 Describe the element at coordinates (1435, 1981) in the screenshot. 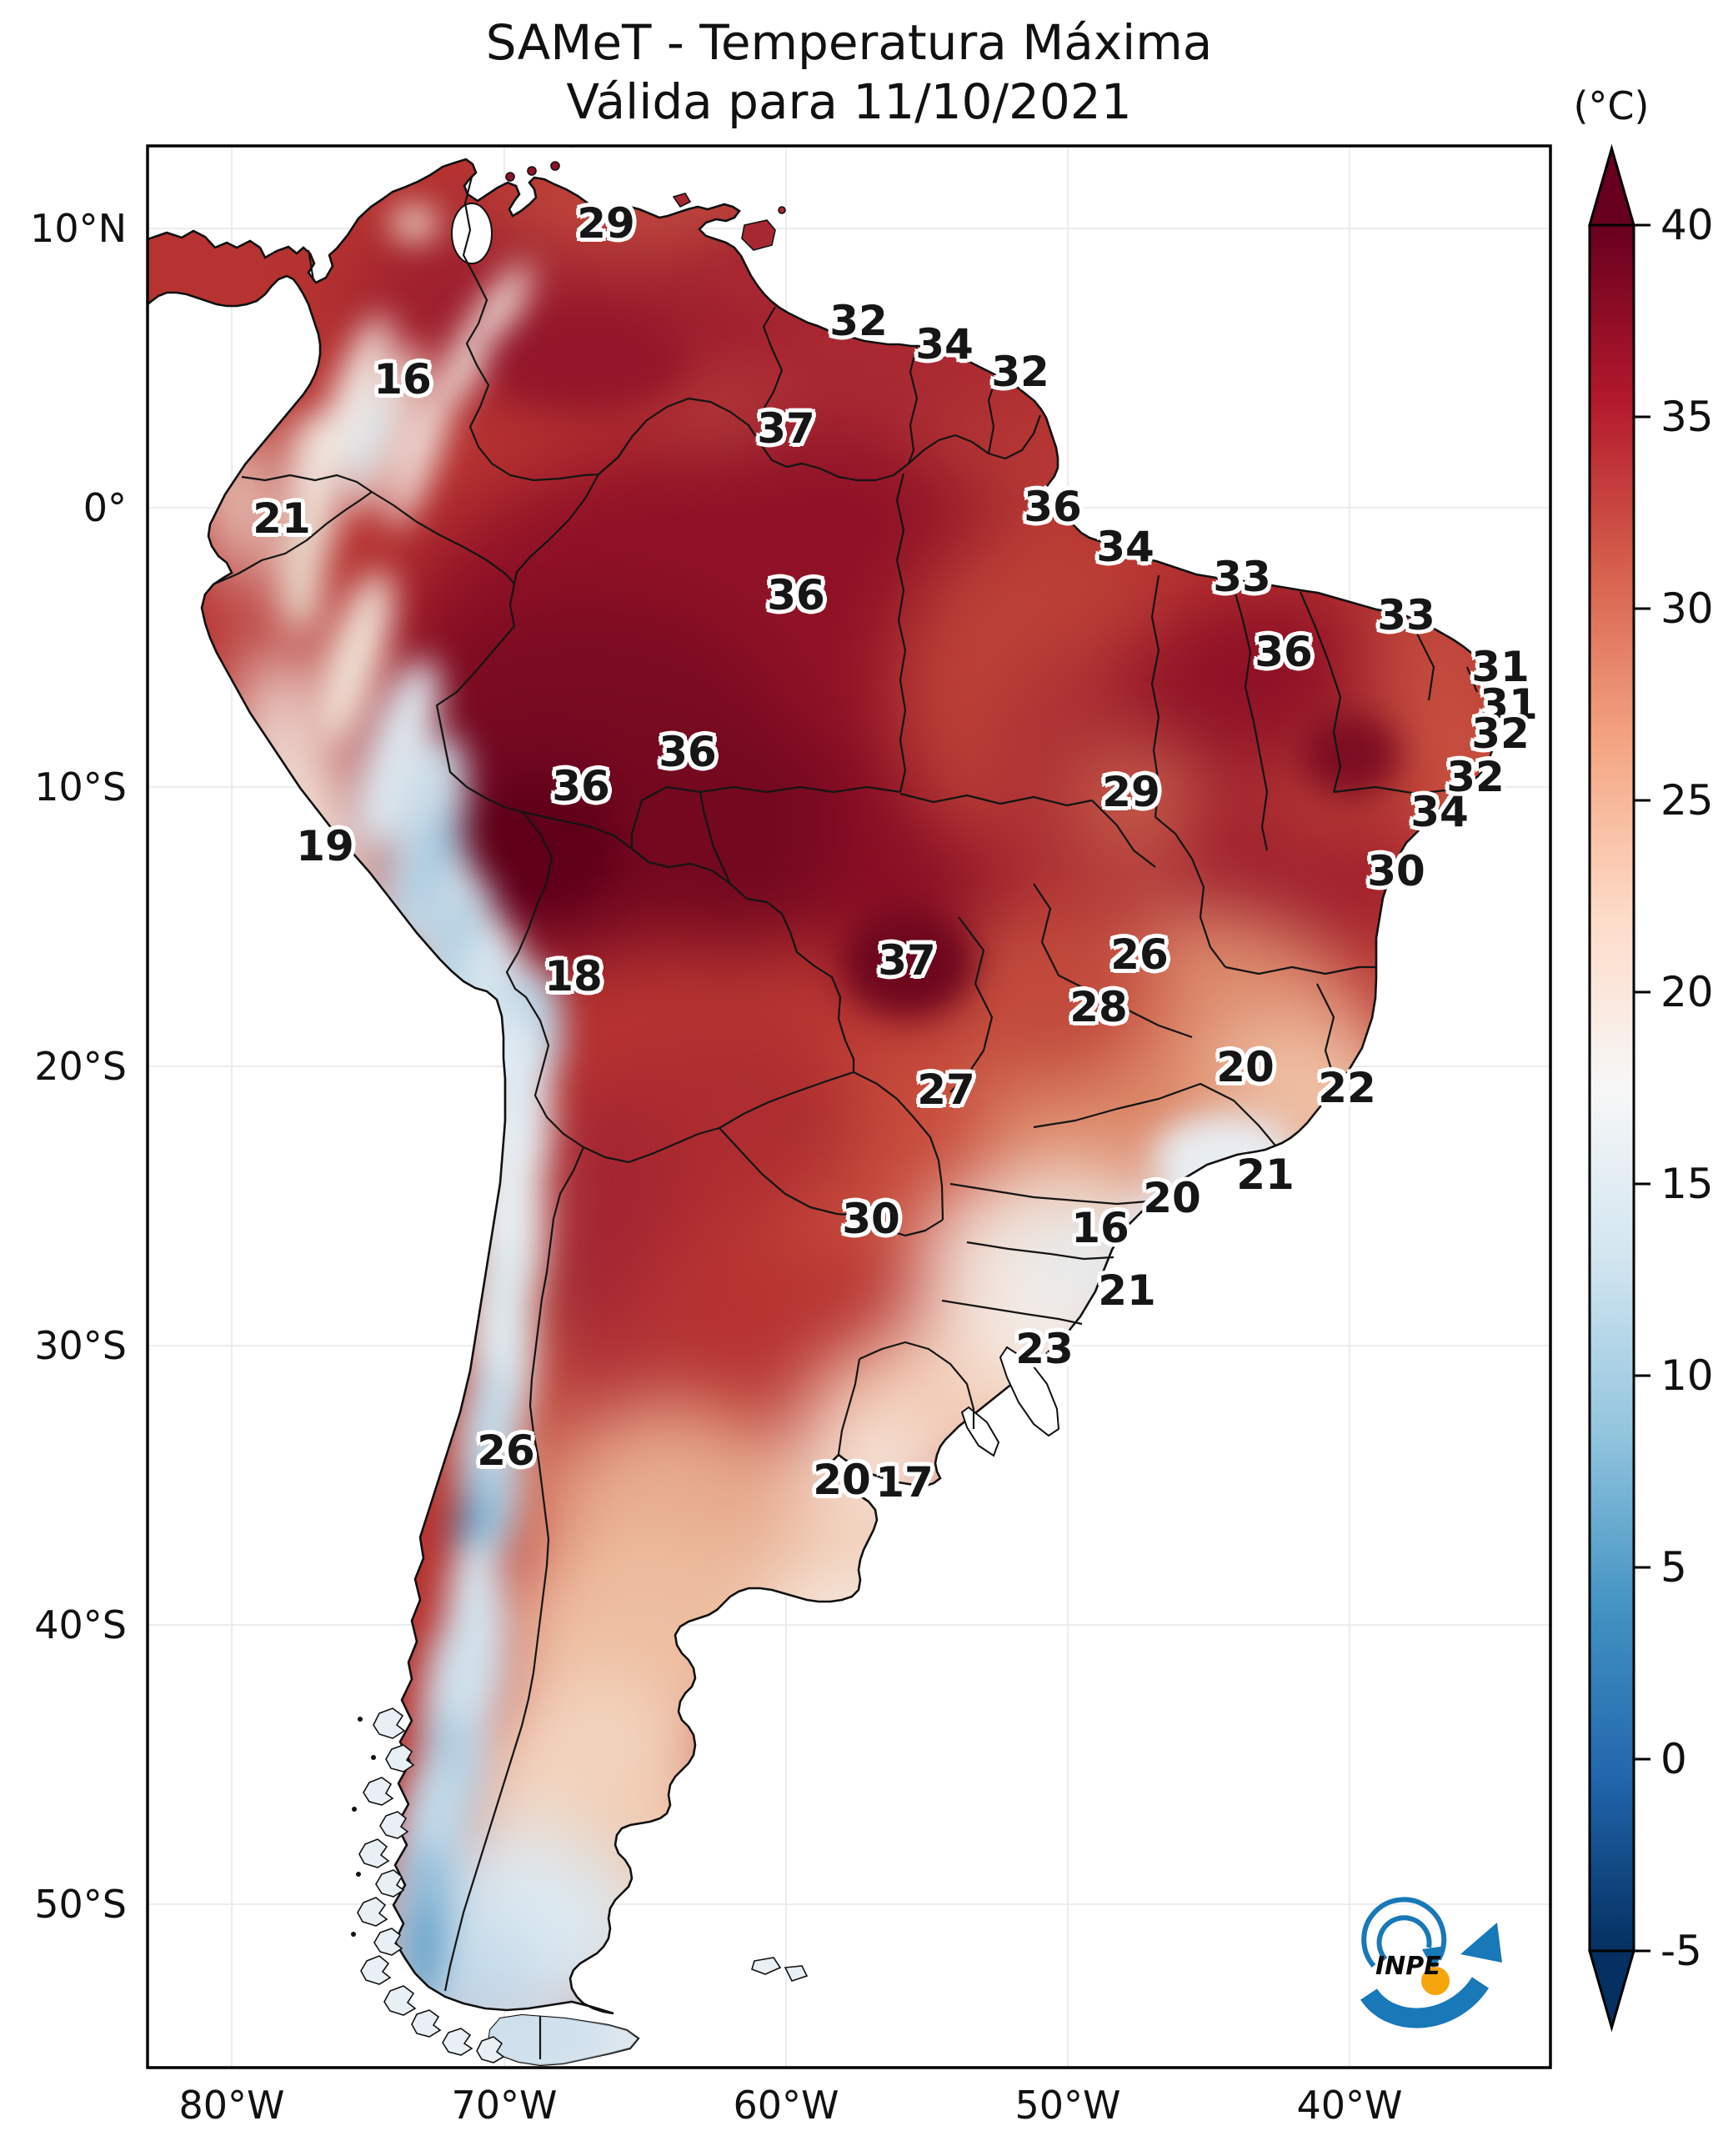

I see `orange-dot-icon` at that location.